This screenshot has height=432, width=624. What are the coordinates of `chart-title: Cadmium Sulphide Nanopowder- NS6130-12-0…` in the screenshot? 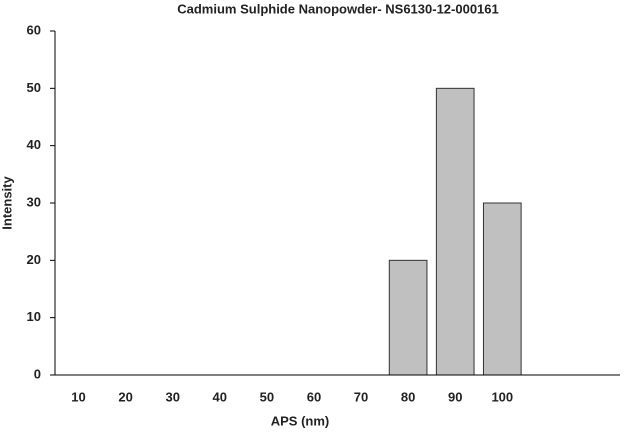 It's located at (337, 8).